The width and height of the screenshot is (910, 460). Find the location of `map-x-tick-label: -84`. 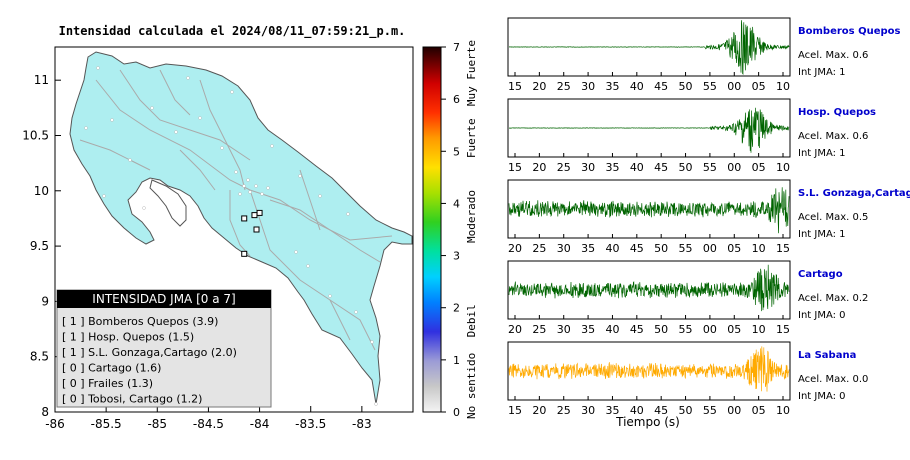

map-x-tick-label: -84 is located at coordinates (260, 424).